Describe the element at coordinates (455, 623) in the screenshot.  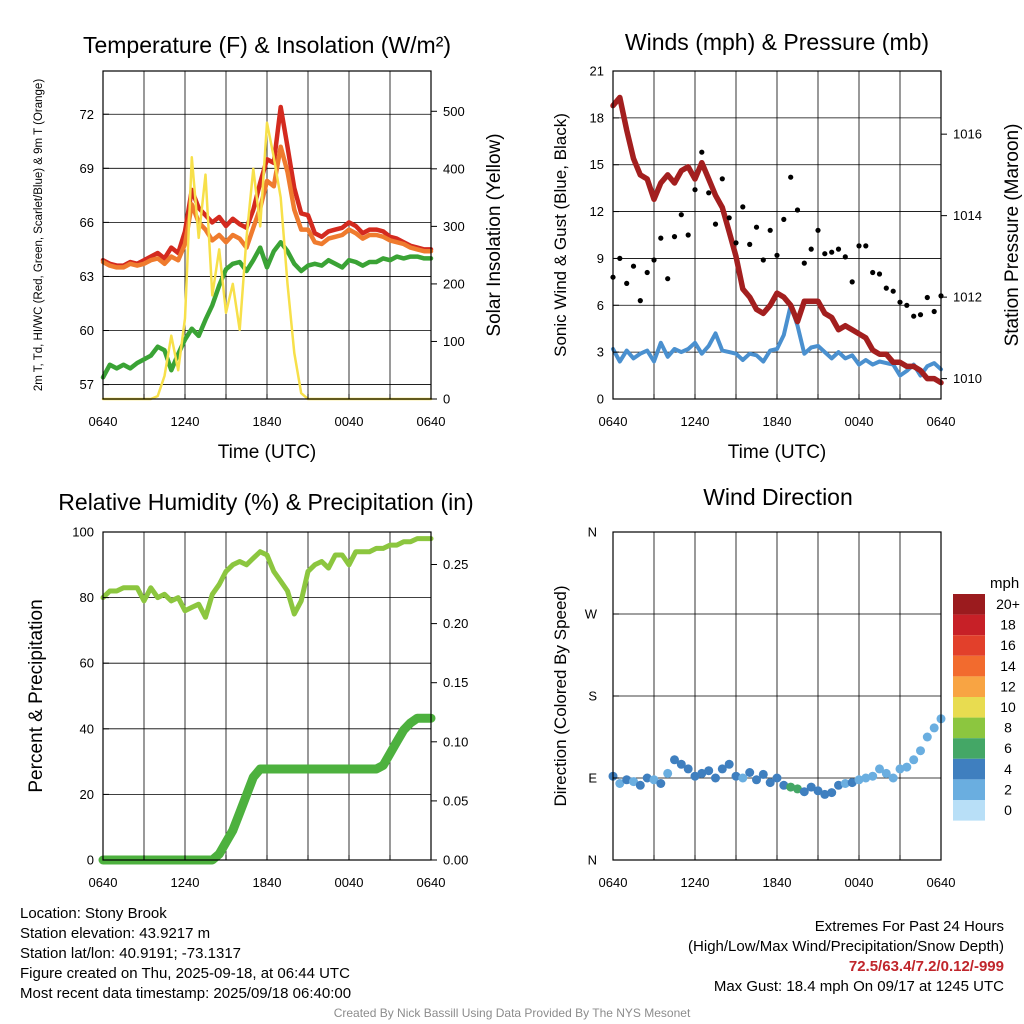
I see `y-right-tick-label: 0.20` at that location.